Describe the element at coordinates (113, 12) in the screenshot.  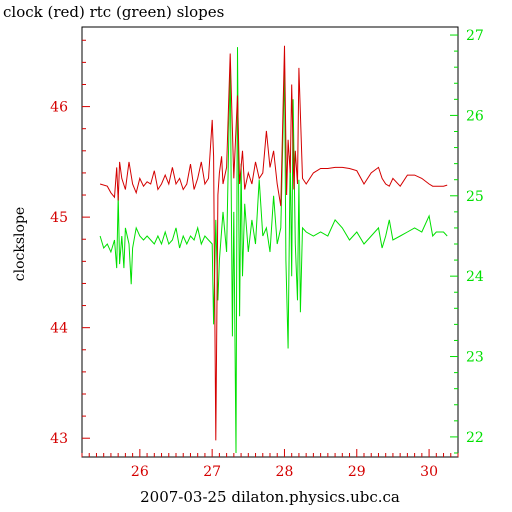
I see `chart-title: clock (red) rtc (green) slopes` at that location.